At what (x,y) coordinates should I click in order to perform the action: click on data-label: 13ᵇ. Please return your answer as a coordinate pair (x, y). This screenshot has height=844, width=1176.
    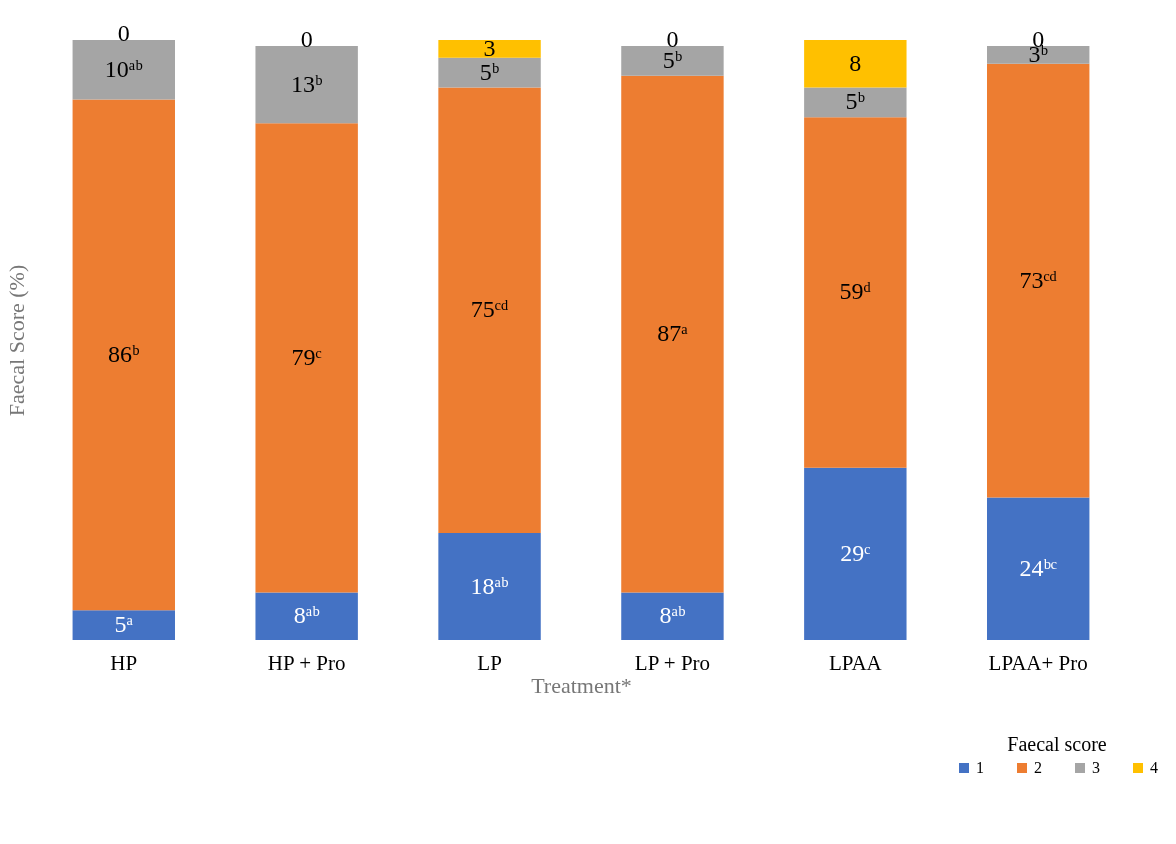
    Looking at the image, I should click on (306, 83).